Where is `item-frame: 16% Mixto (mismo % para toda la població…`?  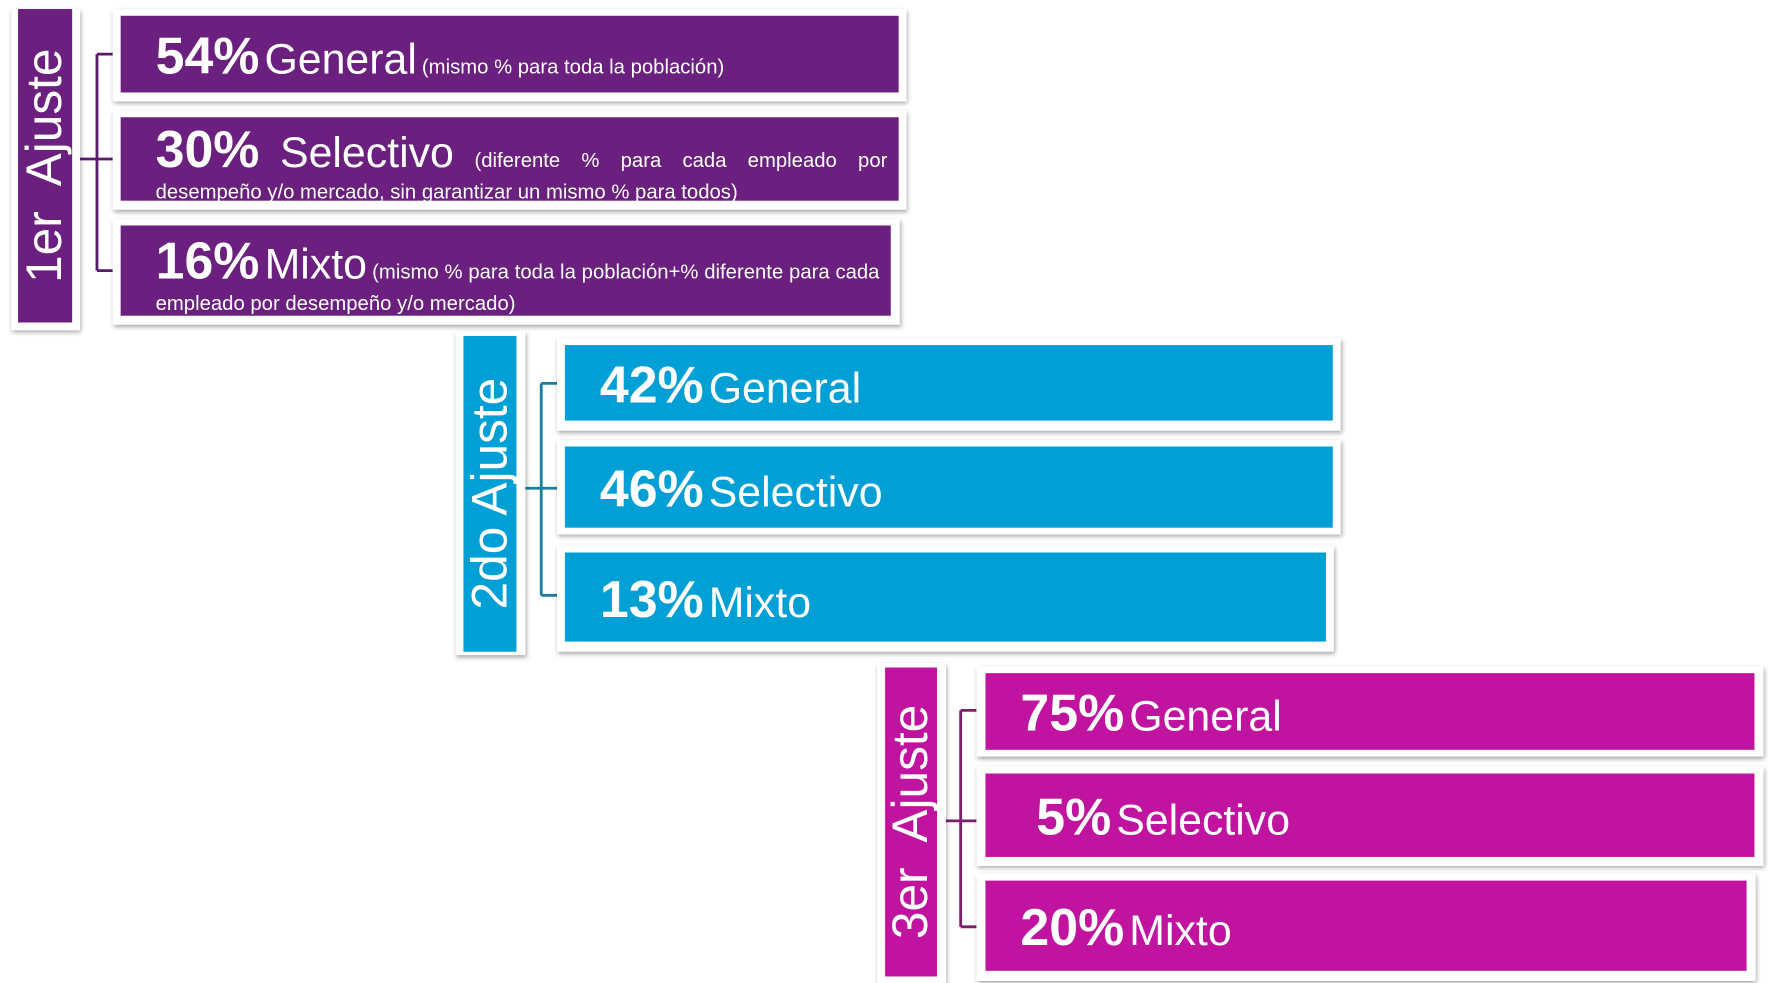 item-frame: 16% Mixto (mismo % para toda la població… is located at coordinates (506, 271).